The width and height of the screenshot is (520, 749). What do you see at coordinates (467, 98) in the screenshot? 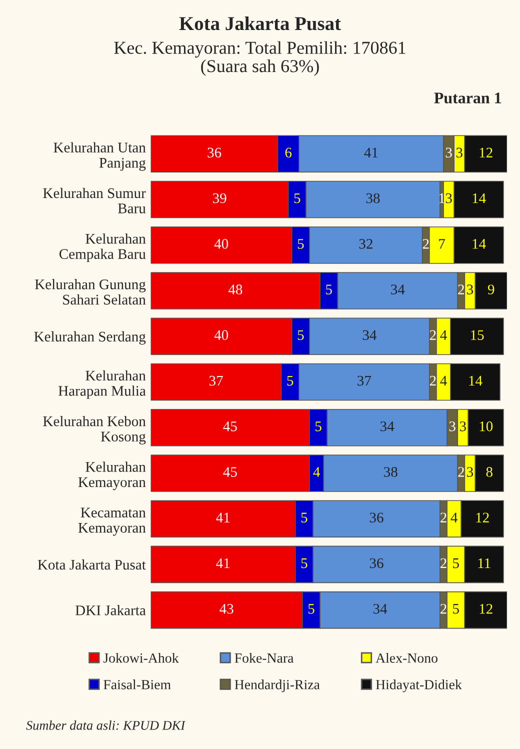
I see `text: Putaran 1` at bounding box center [467, 98].